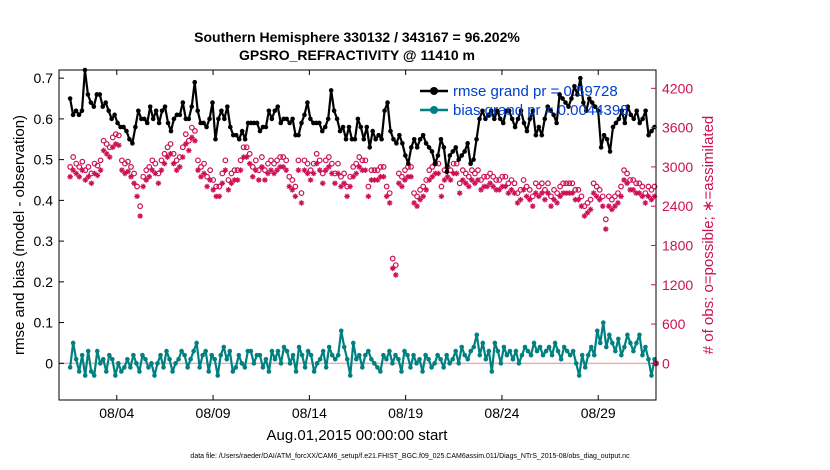  What do you see at coordinates (44, 282) in the screenshot?
I see `y-left-tick-label: 0.2` at bounding box center [44, 282].